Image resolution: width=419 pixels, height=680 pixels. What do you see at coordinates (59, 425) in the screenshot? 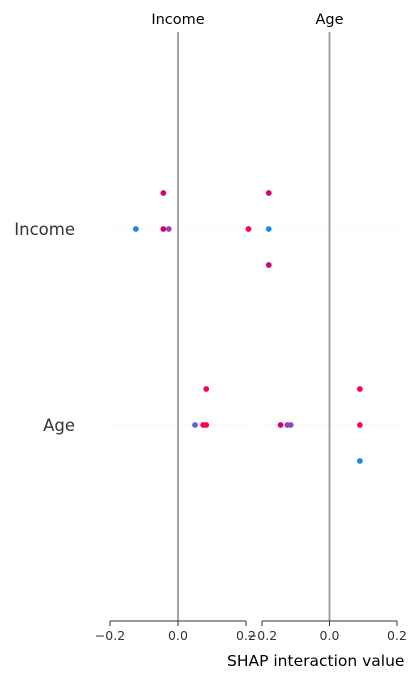
I see `row-label-age: Age` at bounding box center [59, 425].